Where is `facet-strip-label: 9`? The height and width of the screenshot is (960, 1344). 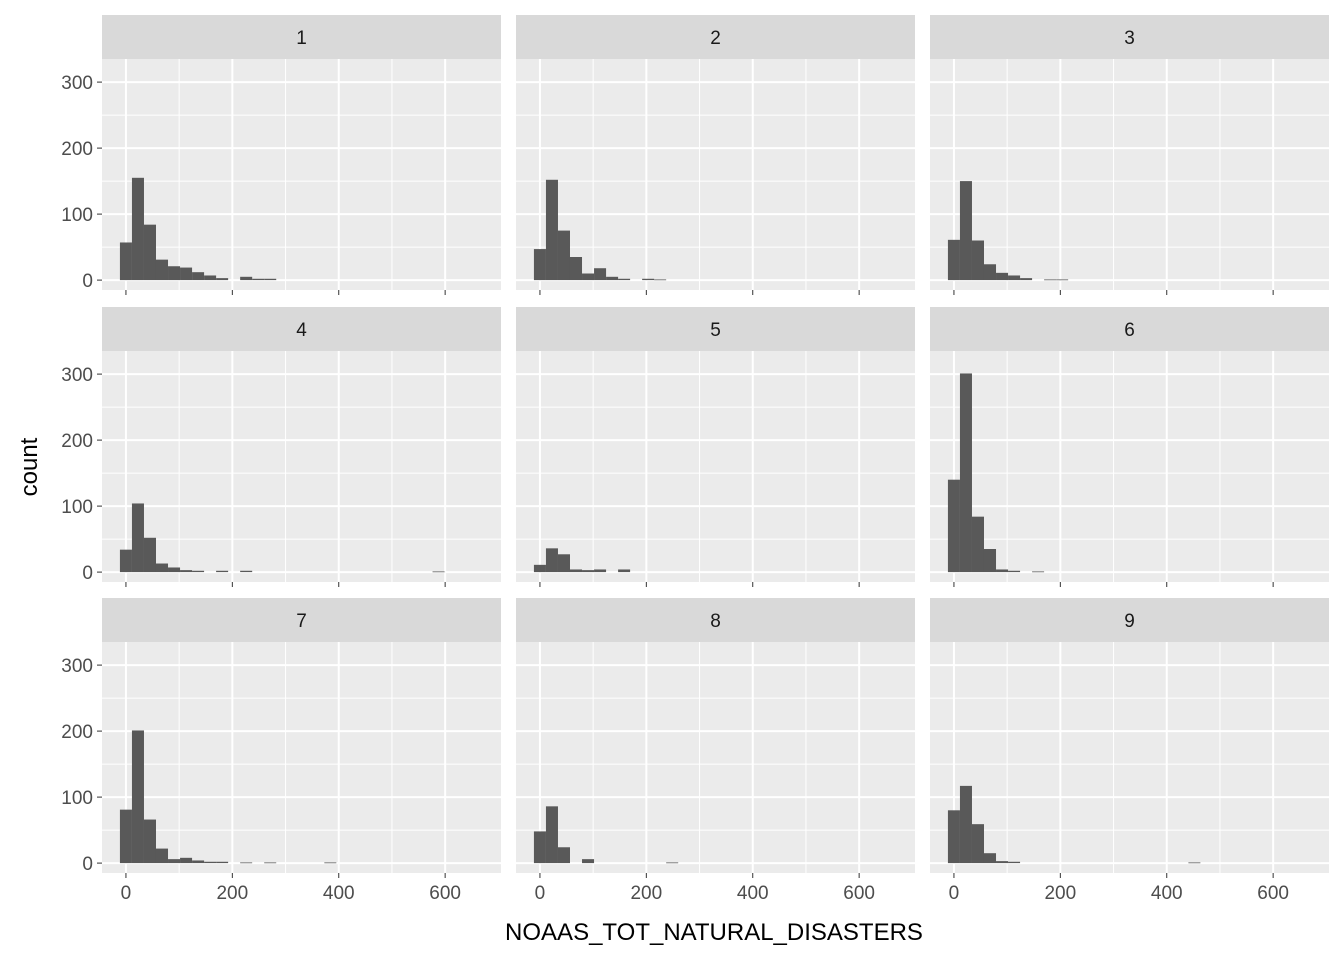
facet-strip-label: 9 is located at coordinates (1129, 621).